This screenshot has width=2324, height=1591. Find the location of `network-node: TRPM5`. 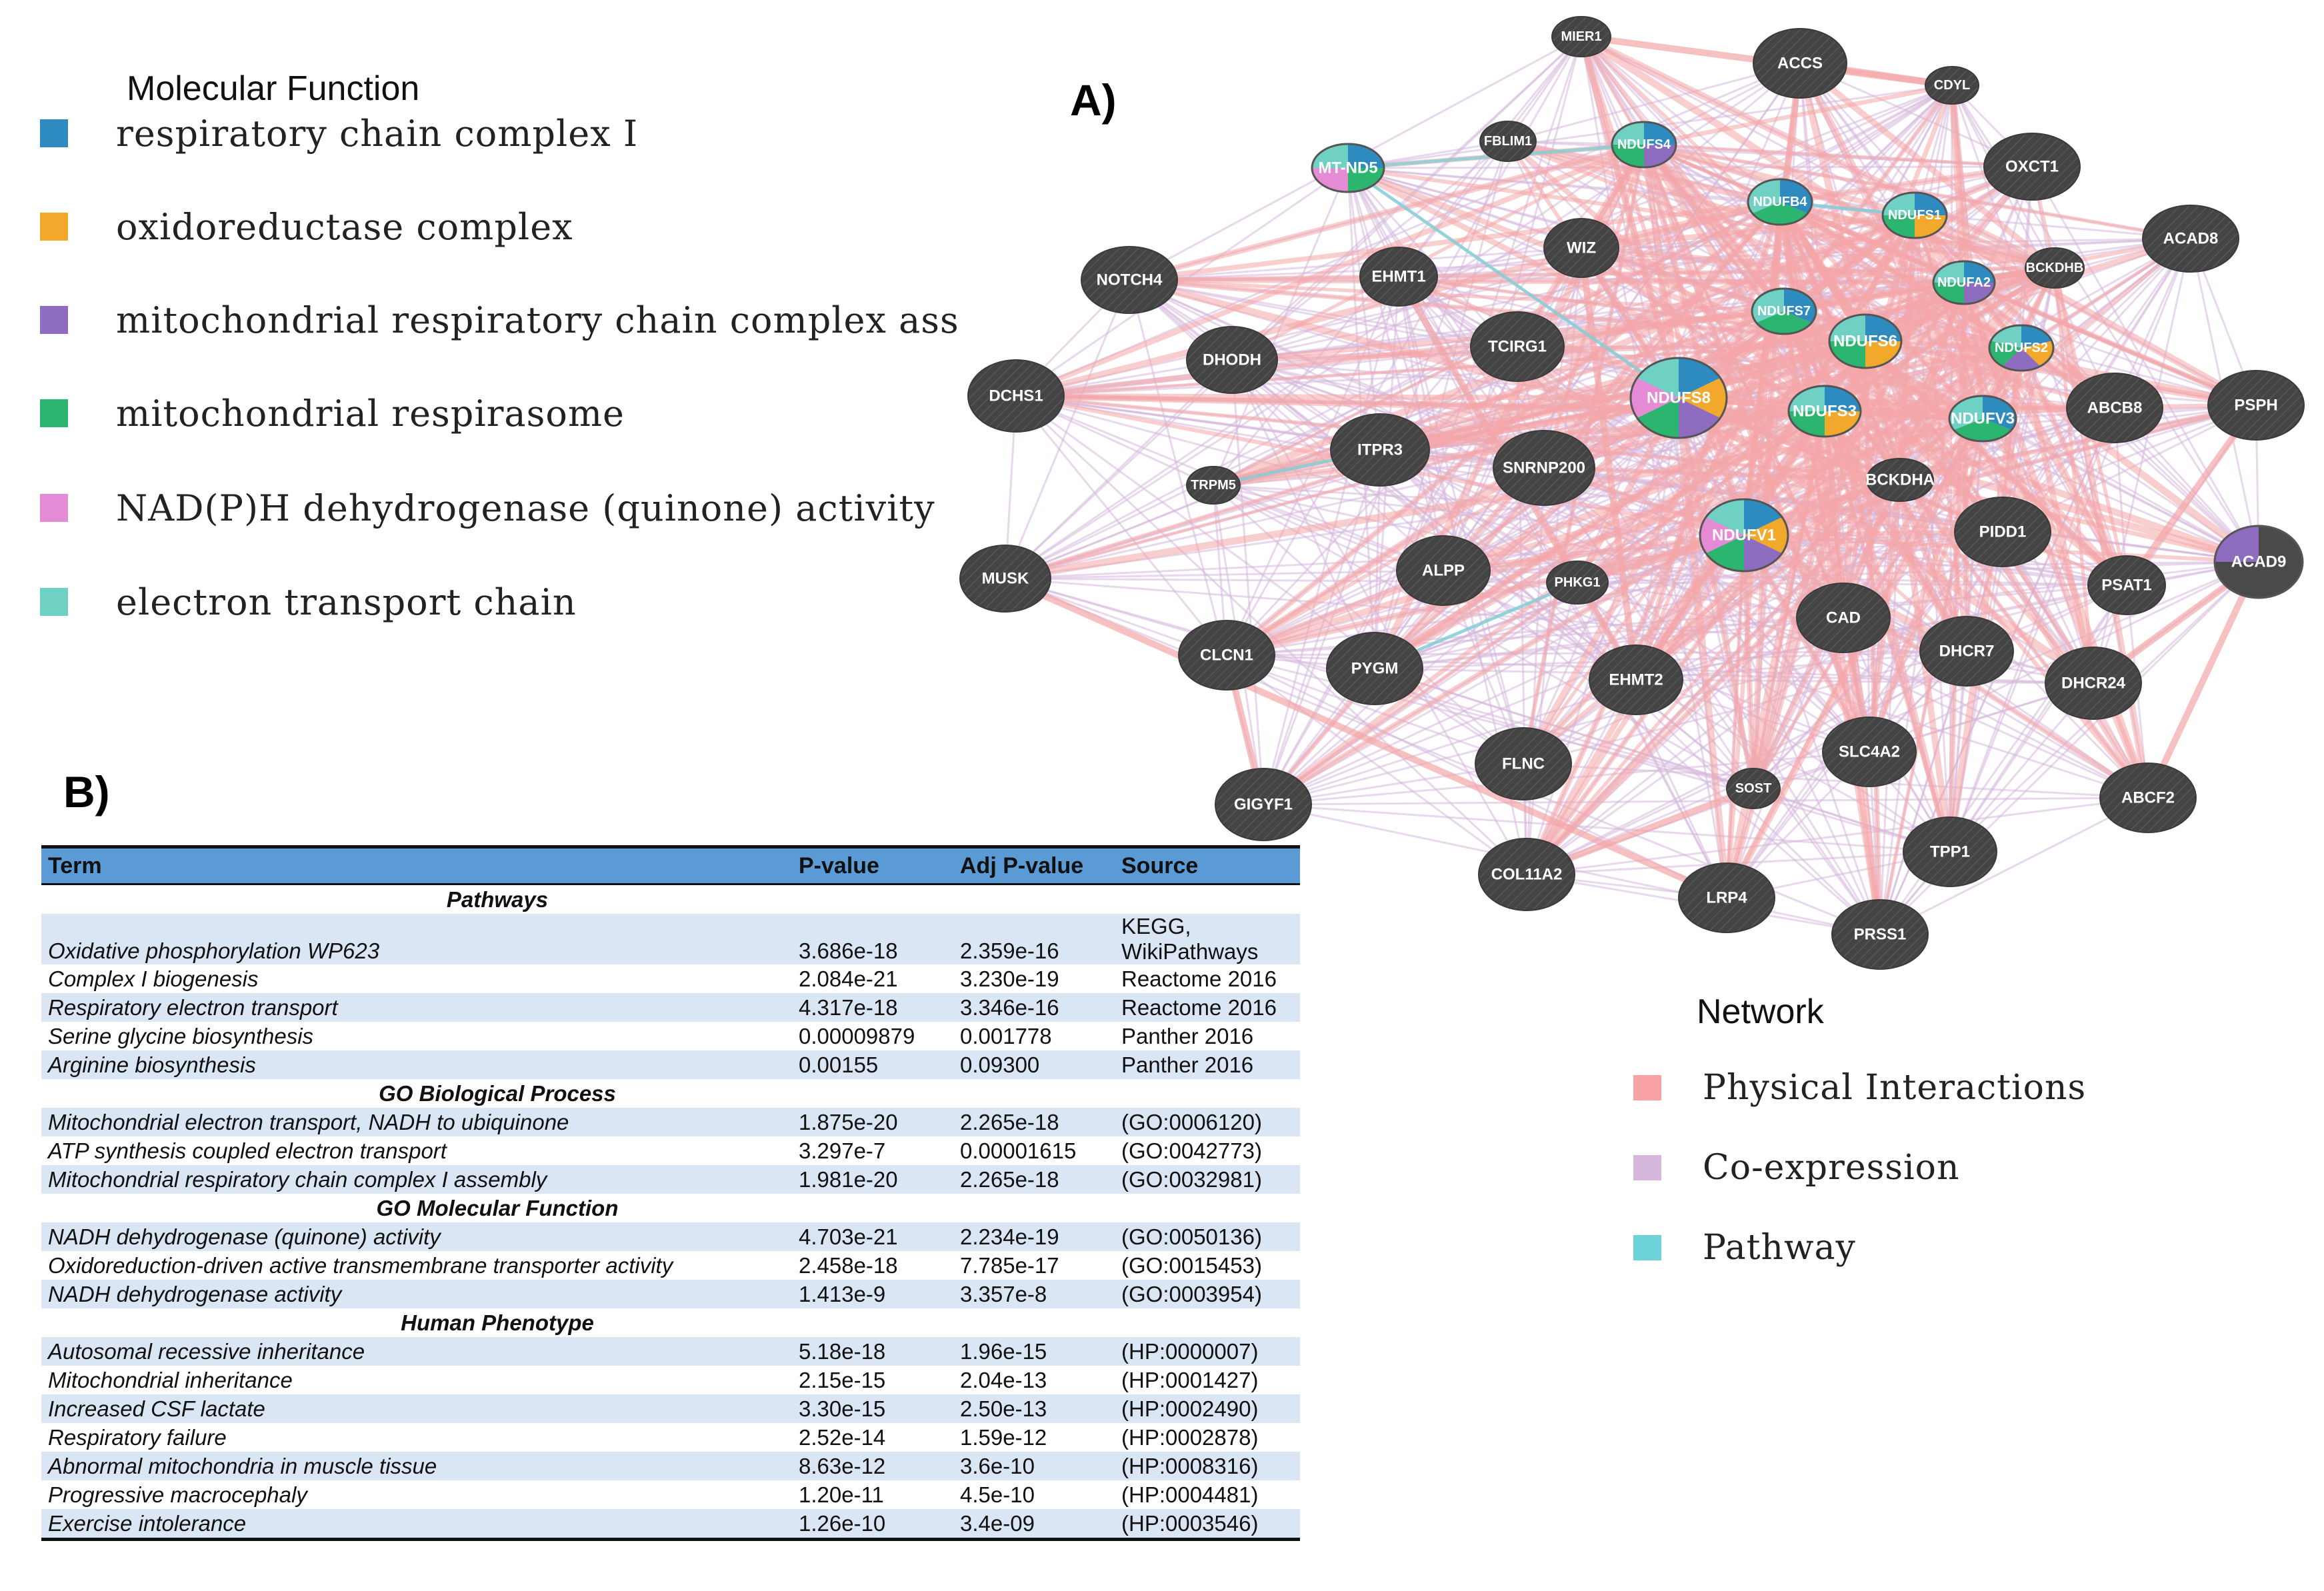

network-node: TRPM5 is located at coordinates (1213, 485).